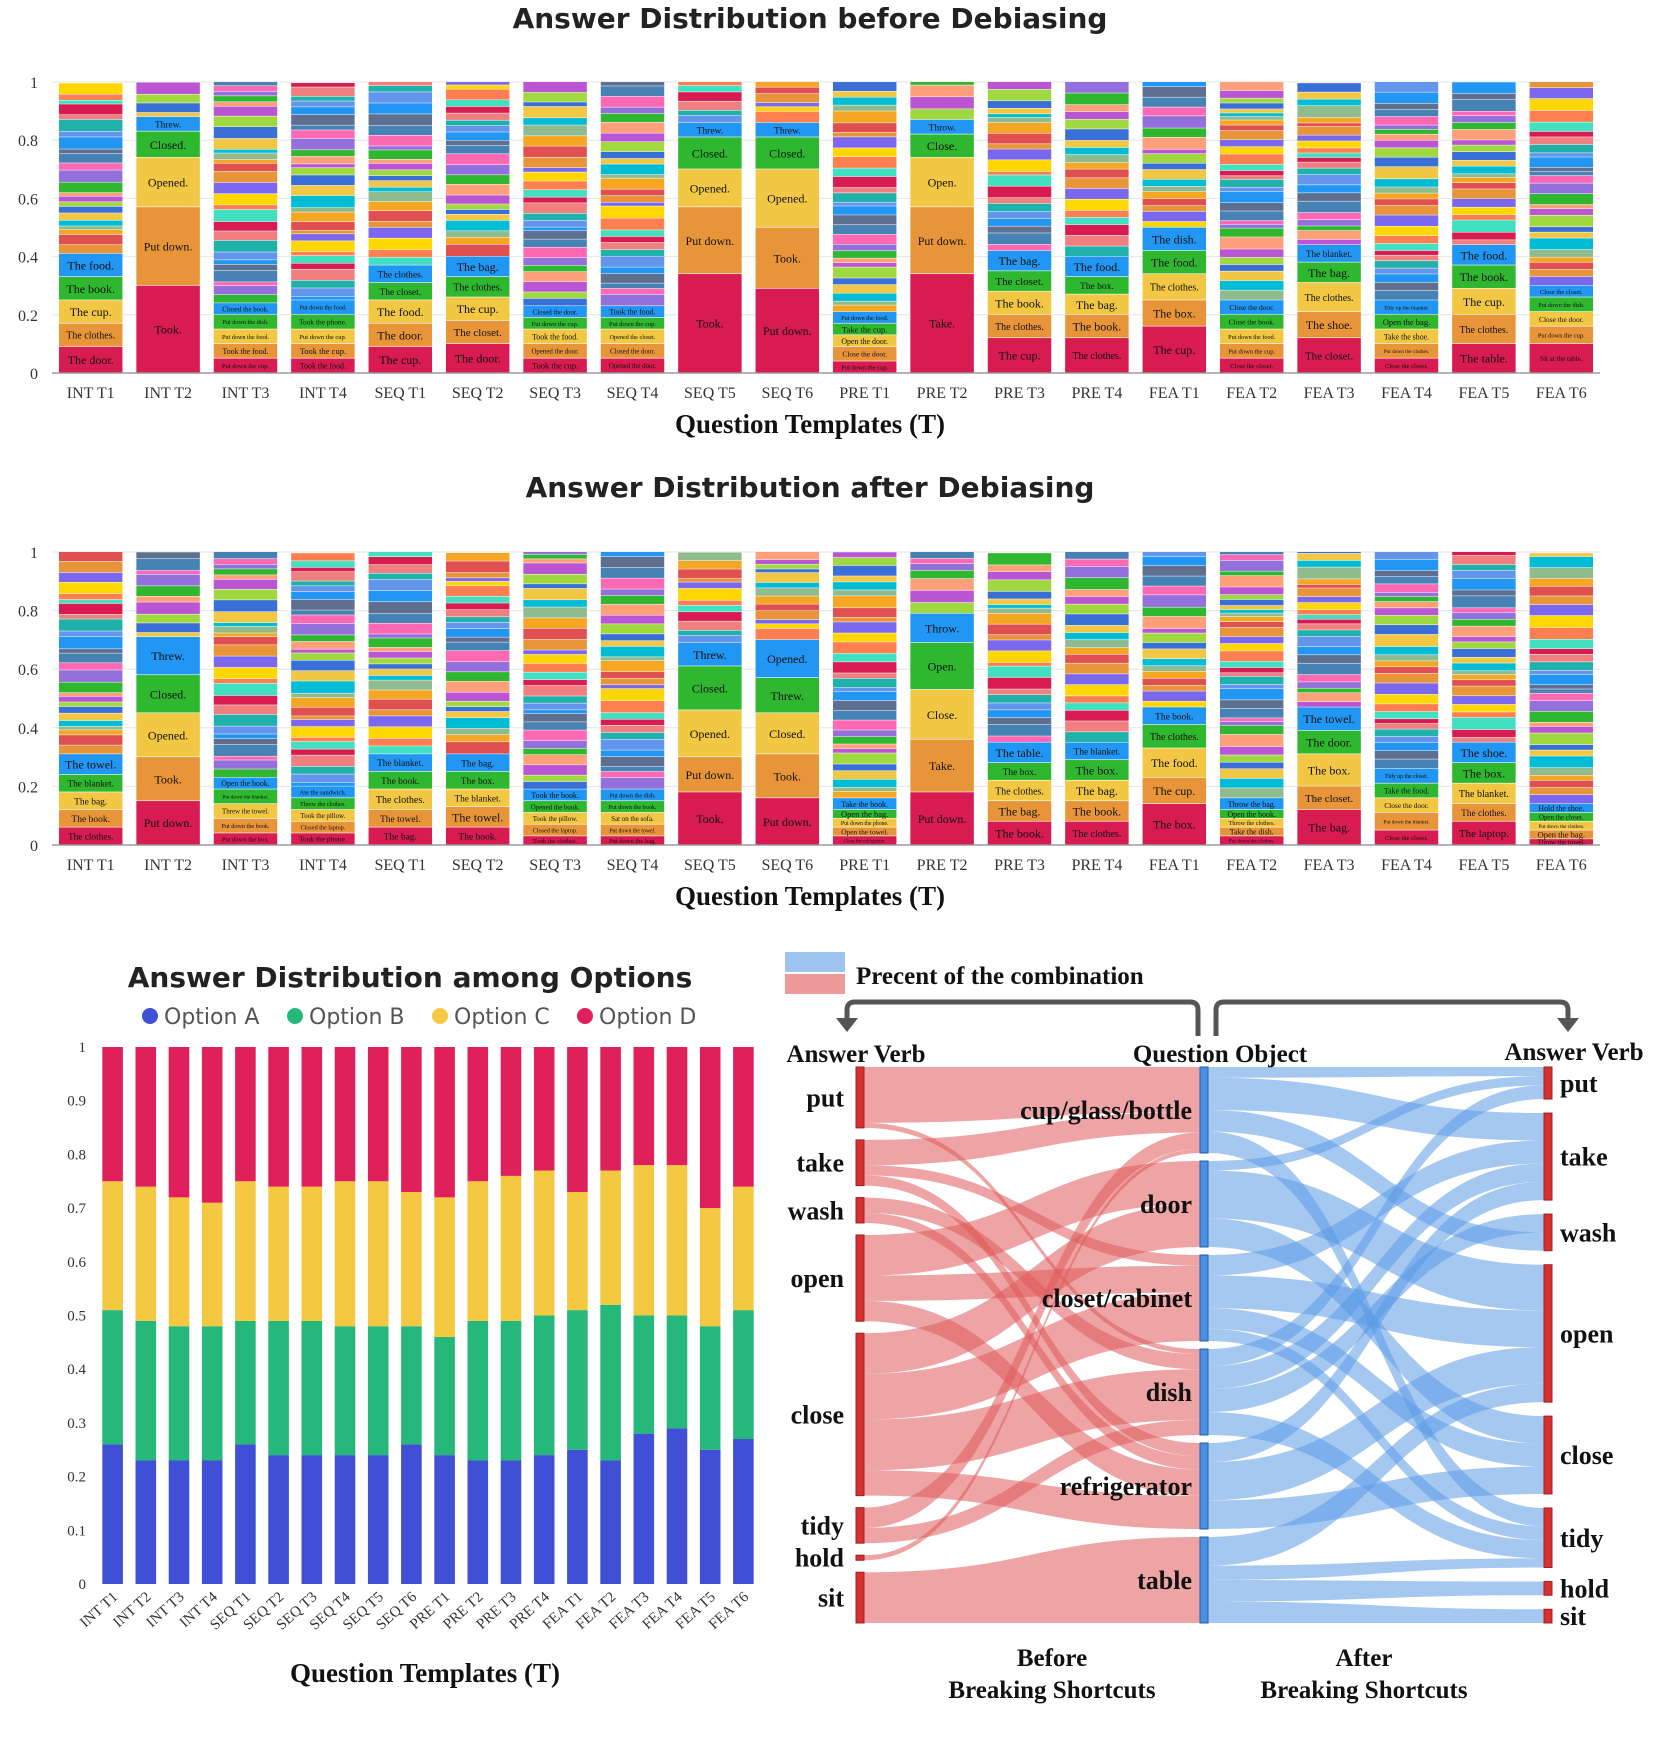 This screenshot has width=1661, height=1742. Describe the element at coordinates (76, 1209) in the screenshot. I see `chart3-ytick: 0.7` at that location.